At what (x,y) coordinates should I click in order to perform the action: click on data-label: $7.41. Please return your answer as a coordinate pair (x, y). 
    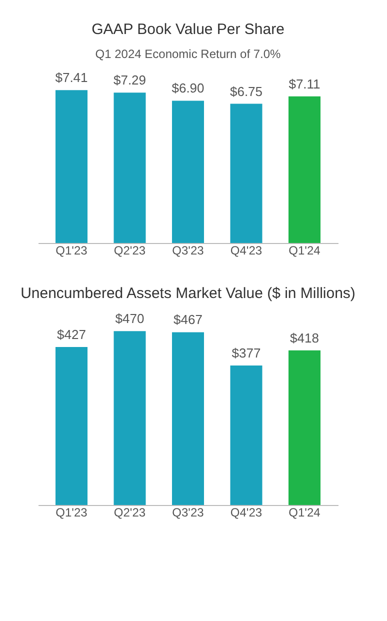
    Looking at the image, I should click on (71, 78).